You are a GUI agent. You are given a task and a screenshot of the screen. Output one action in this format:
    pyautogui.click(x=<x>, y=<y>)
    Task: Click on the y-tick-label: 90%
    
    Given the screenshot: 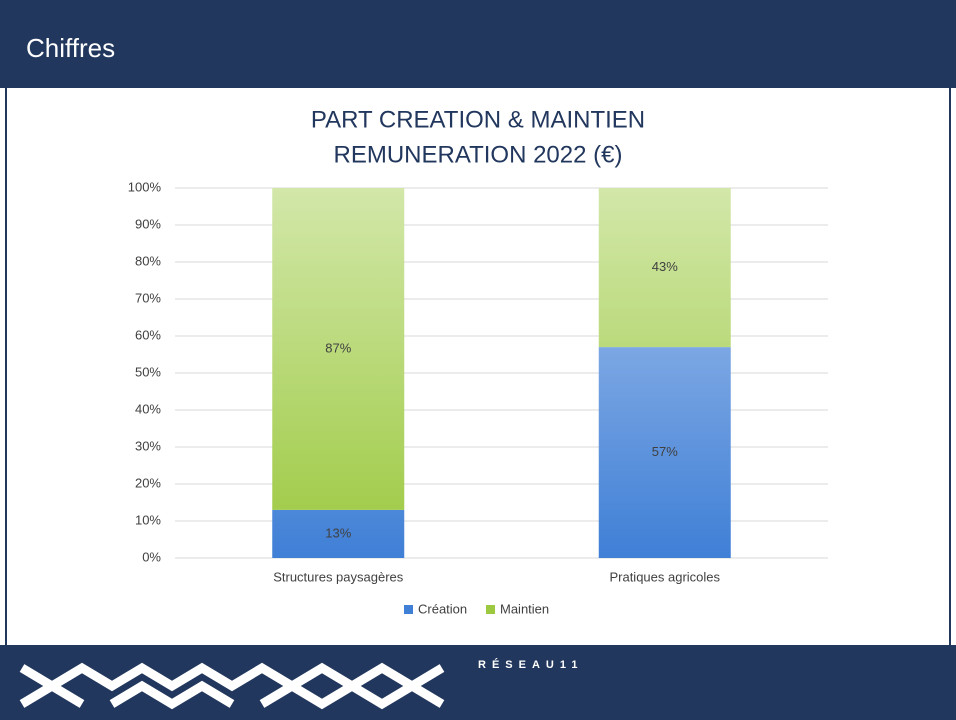 What is the action you would take?
    pyautogui.click(x=148, y=223)
    